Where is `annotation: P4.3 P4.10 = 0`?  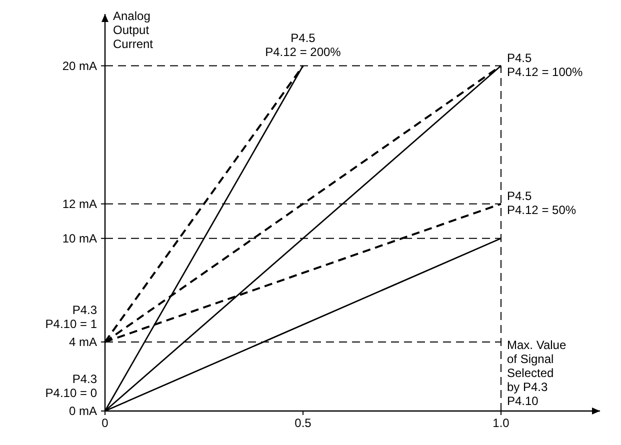
annotation: P4.3 P4.10 = 0 is located at coordinates (71, 386).